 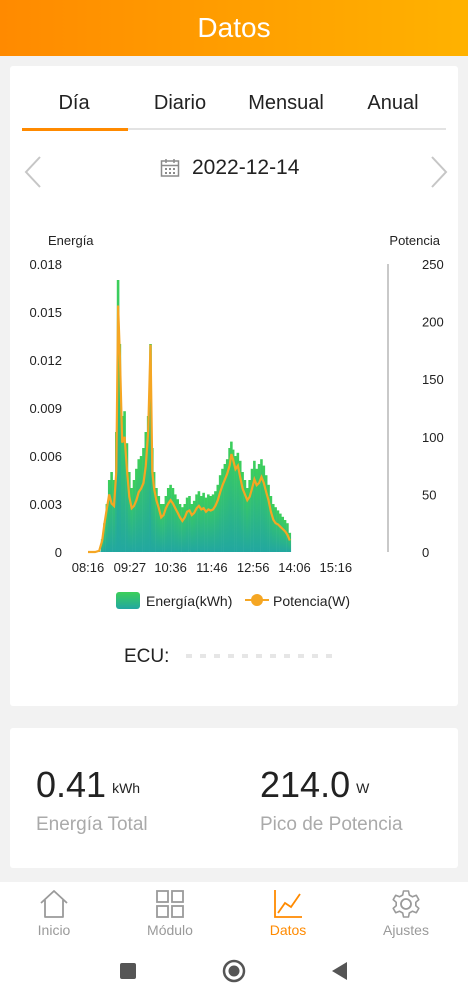 What do you see at coordinates (433, 264) in the screenshot?
I see `right-axis-tick-label: 250` at bounding box center [433, 264].